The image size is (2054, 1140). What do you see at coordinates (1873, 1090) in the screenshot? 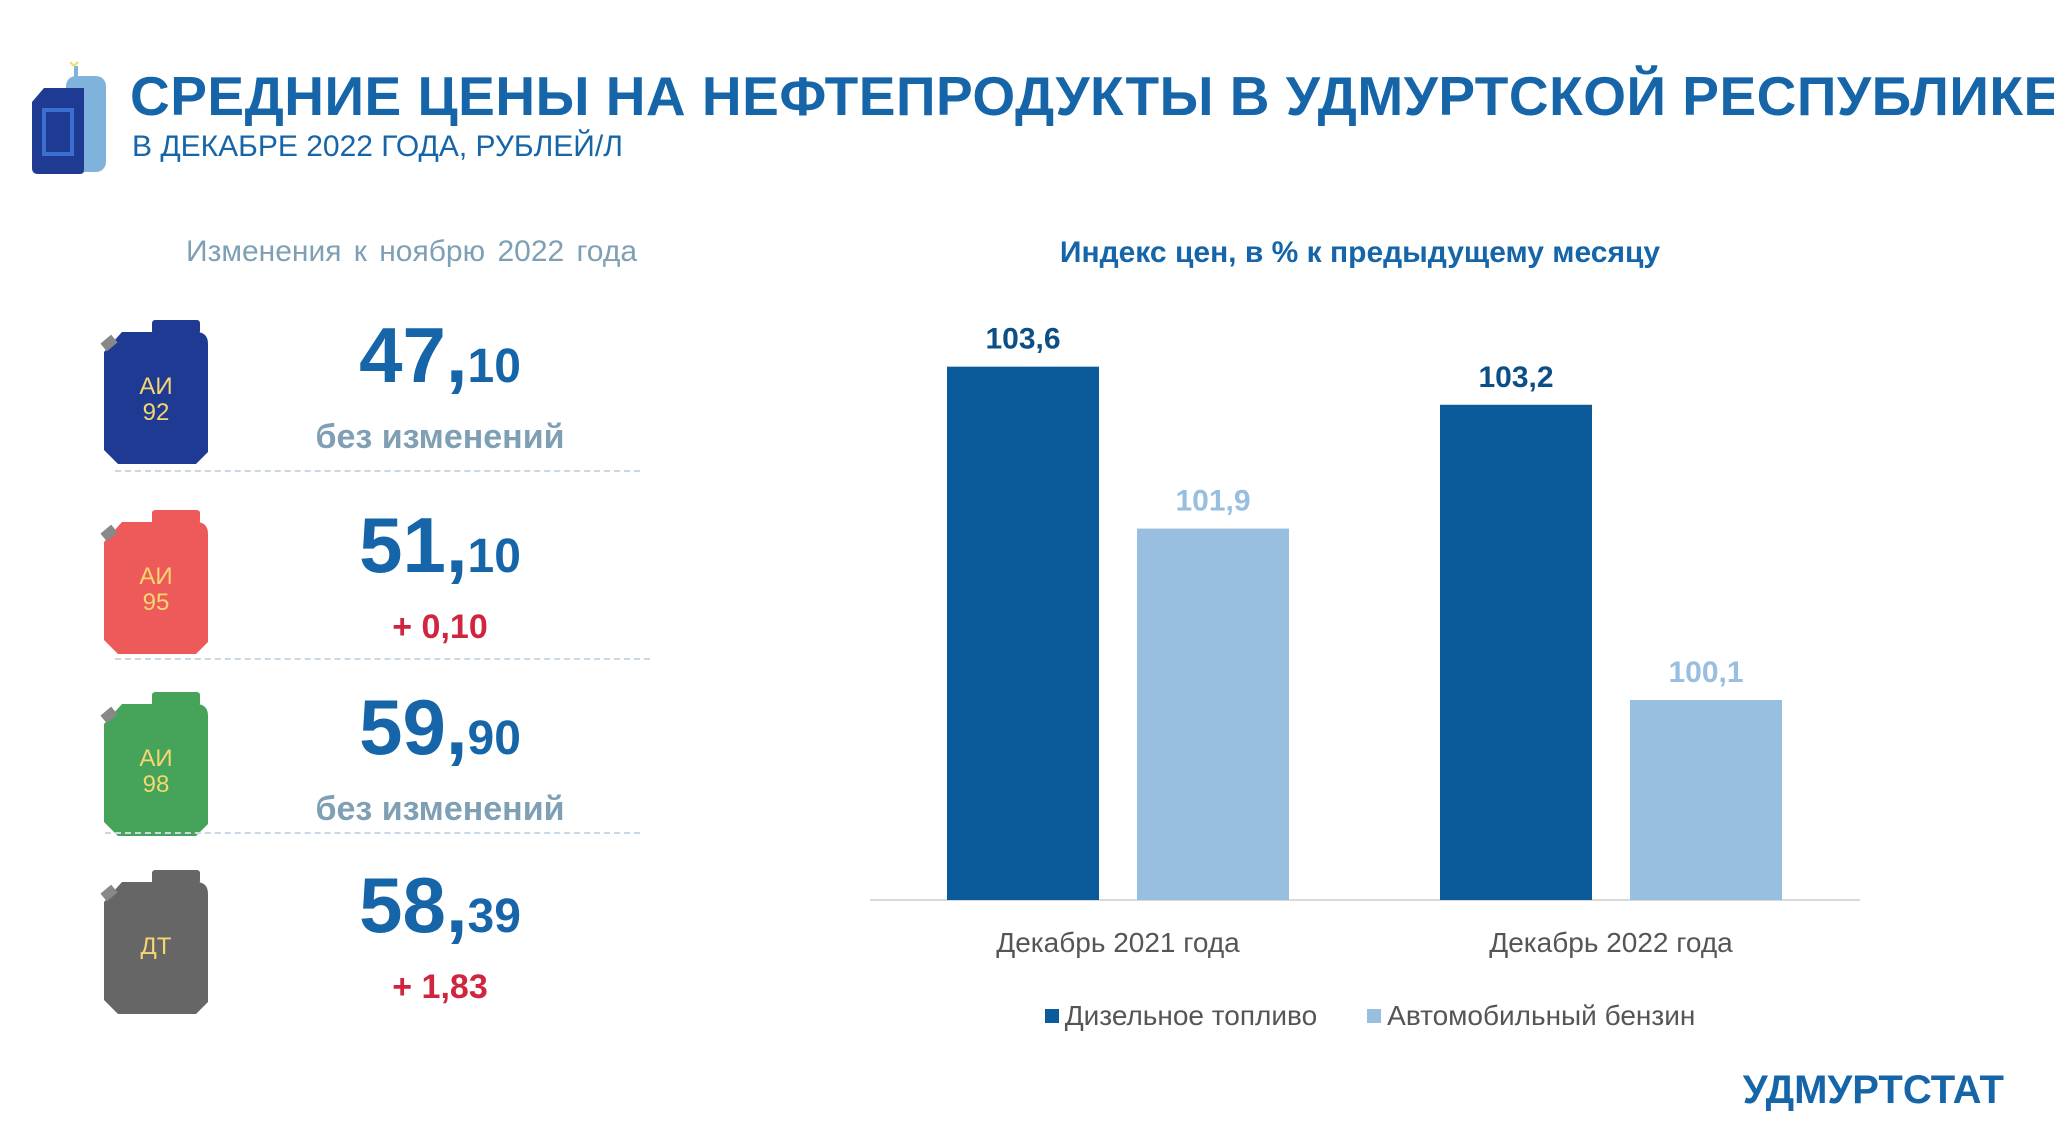
I see `brand-logo-text: УДМУРТСТАТ` at bounding box center [1873, 1090].